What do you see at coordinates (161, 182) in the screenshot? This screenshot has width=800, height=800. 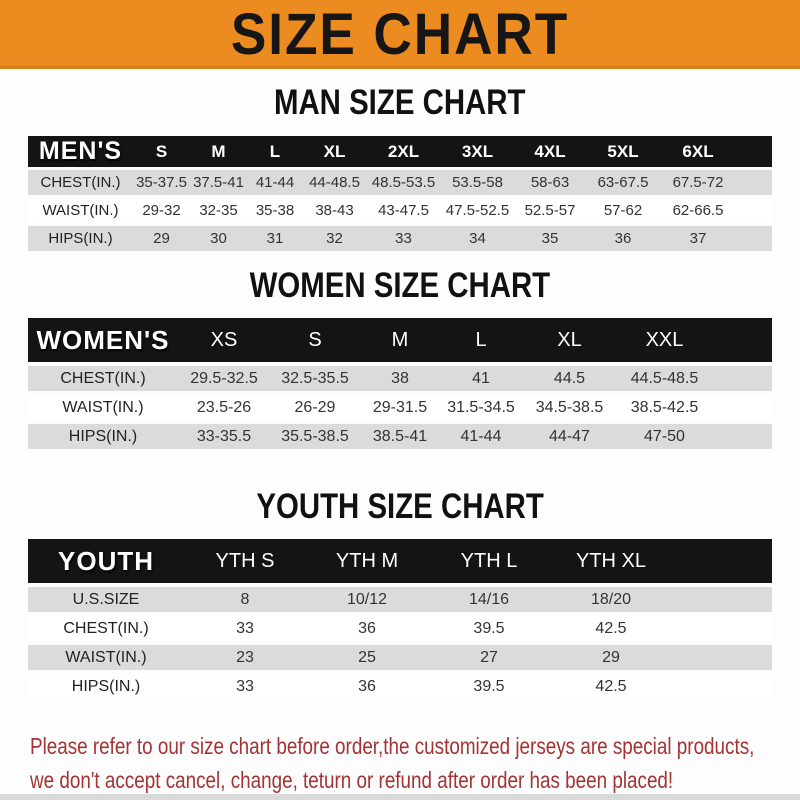 I see `size-cell: 35-37.5` at bounding box center [161, 182].